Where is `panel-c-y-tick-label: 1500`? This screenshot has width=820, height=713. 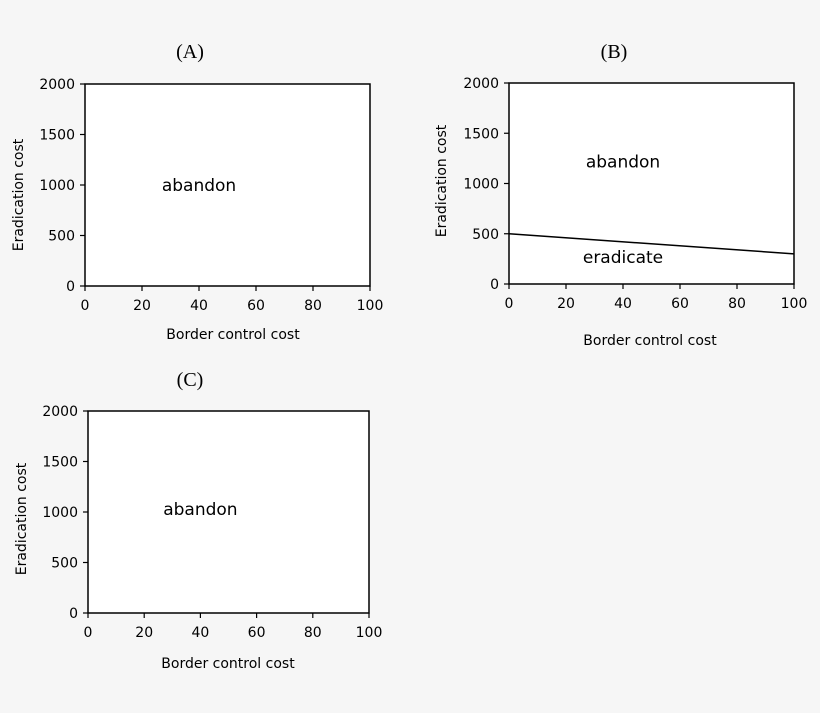 panel-c-y-tick-label: 1500 is located at coordinates (60, 463).